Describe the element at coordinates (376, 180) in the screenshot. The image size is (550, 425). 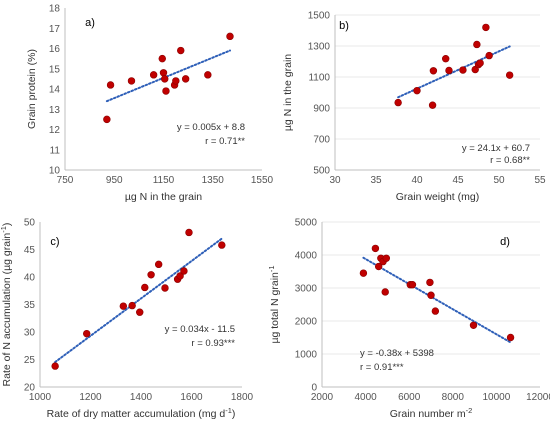
I see `x-tick-label: 35` at that location.